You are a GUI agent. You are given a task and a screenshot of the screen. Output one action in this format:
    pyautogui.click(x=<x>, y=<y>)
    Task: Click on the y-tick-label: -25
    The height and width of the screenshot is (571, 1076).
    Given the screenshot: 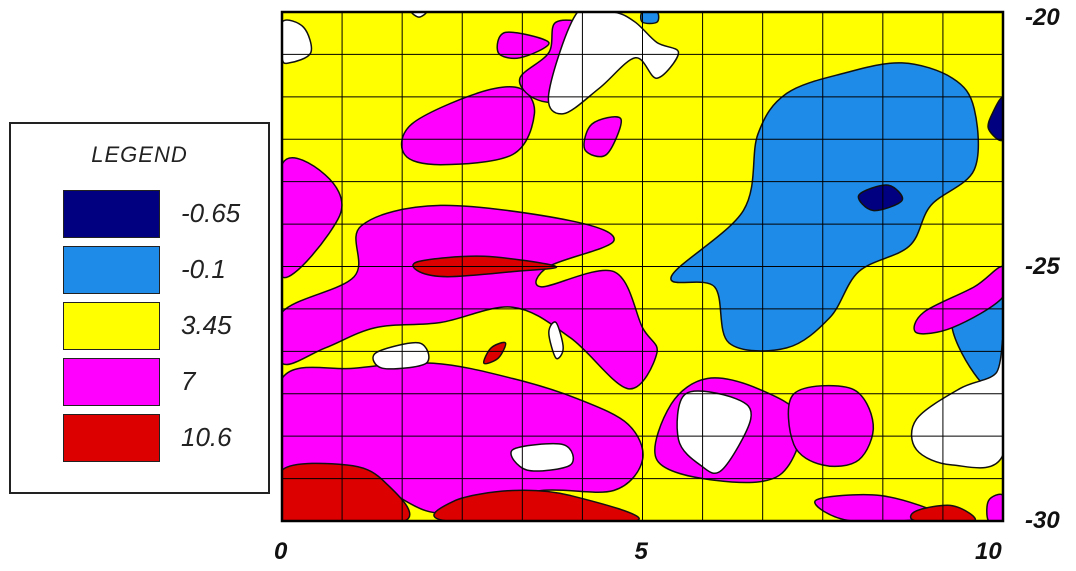 What is the action you would take?
    pyautogui.click(x=1042, y=266)
    